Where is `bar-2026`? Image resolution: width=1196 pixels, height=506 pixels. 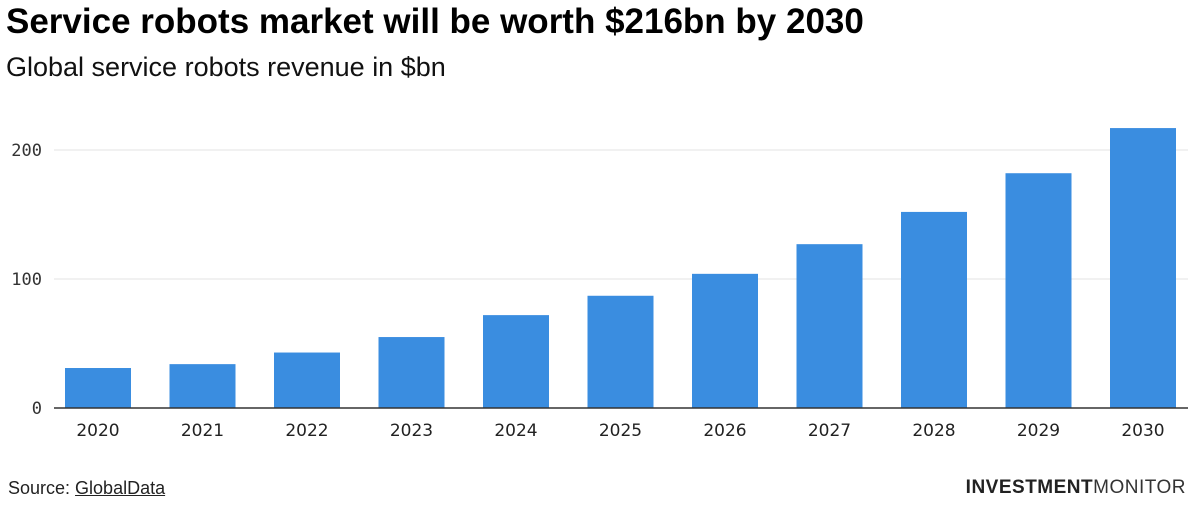 bar-2026 is located at coordinates (725, 340).